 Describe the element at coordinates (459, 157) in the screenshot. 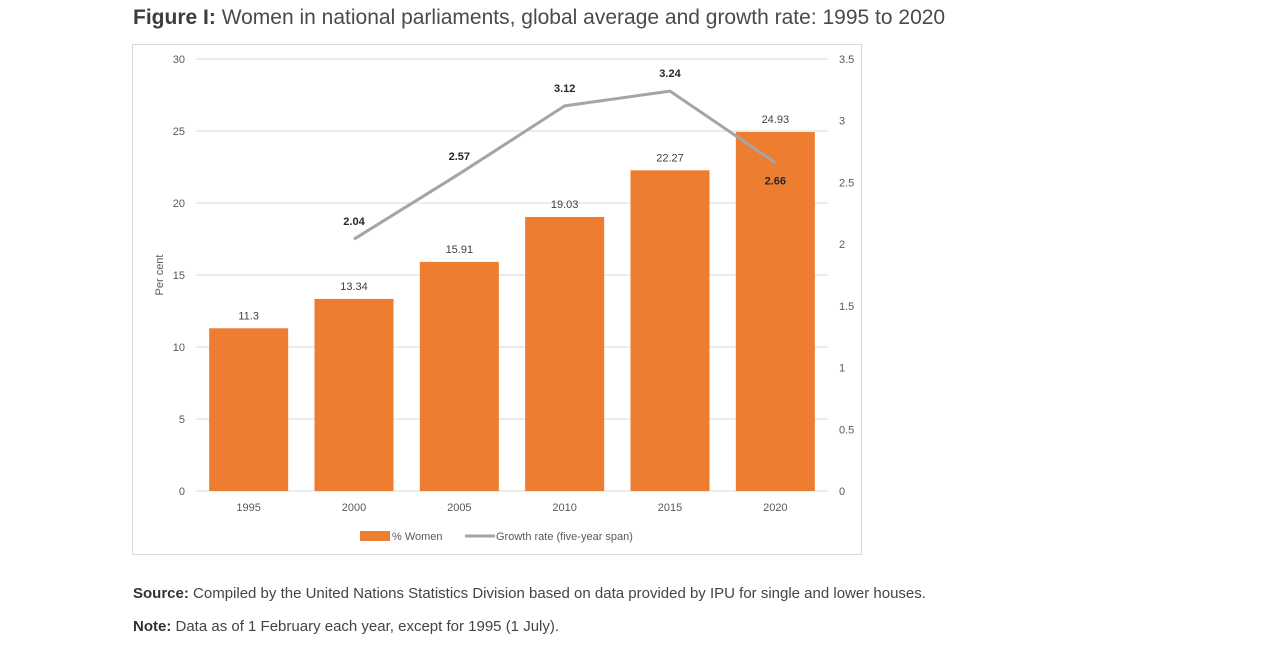

I see `growth-value-label: 2.57` at that location.